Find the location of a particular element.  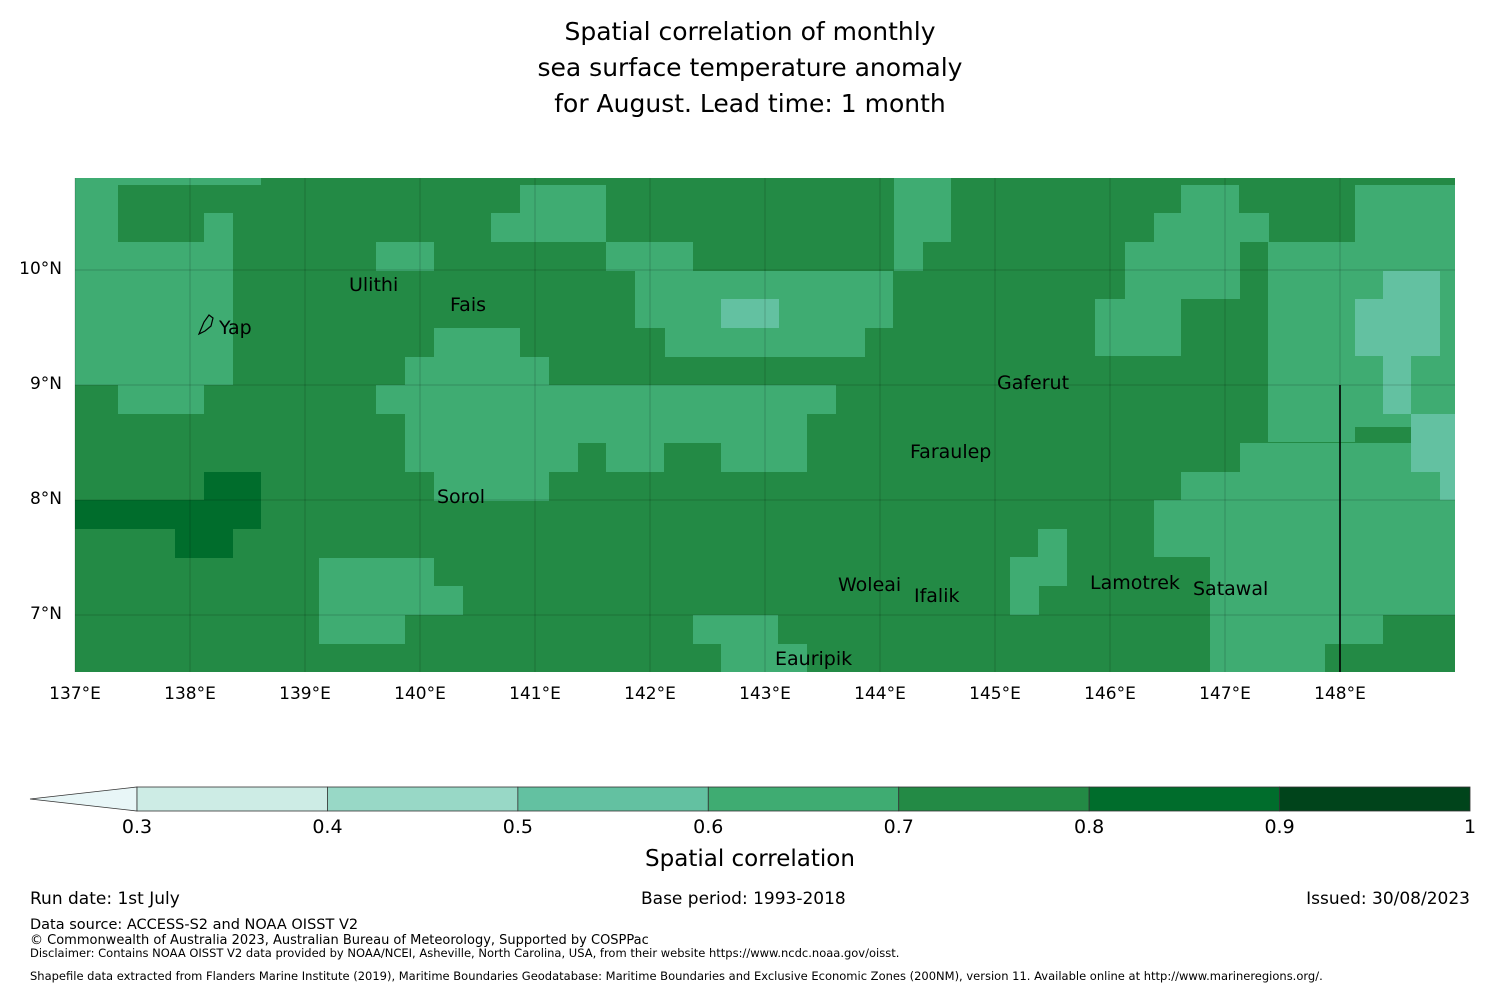

colorbar-tick-label: 0.4 is located at coordinates (327, 827).